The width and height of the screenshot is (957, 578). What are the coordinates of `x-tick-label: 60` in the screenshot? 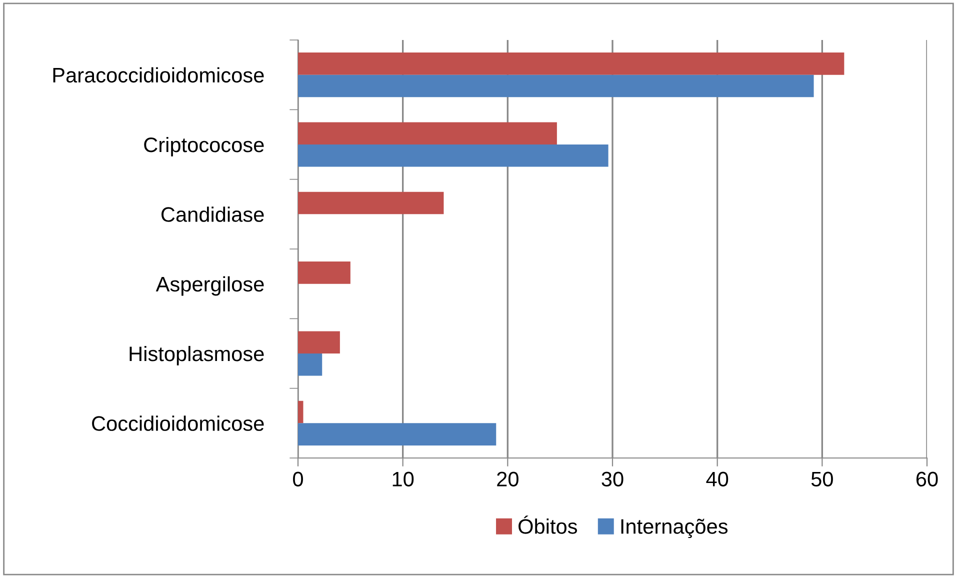 It's located at (927, 479).